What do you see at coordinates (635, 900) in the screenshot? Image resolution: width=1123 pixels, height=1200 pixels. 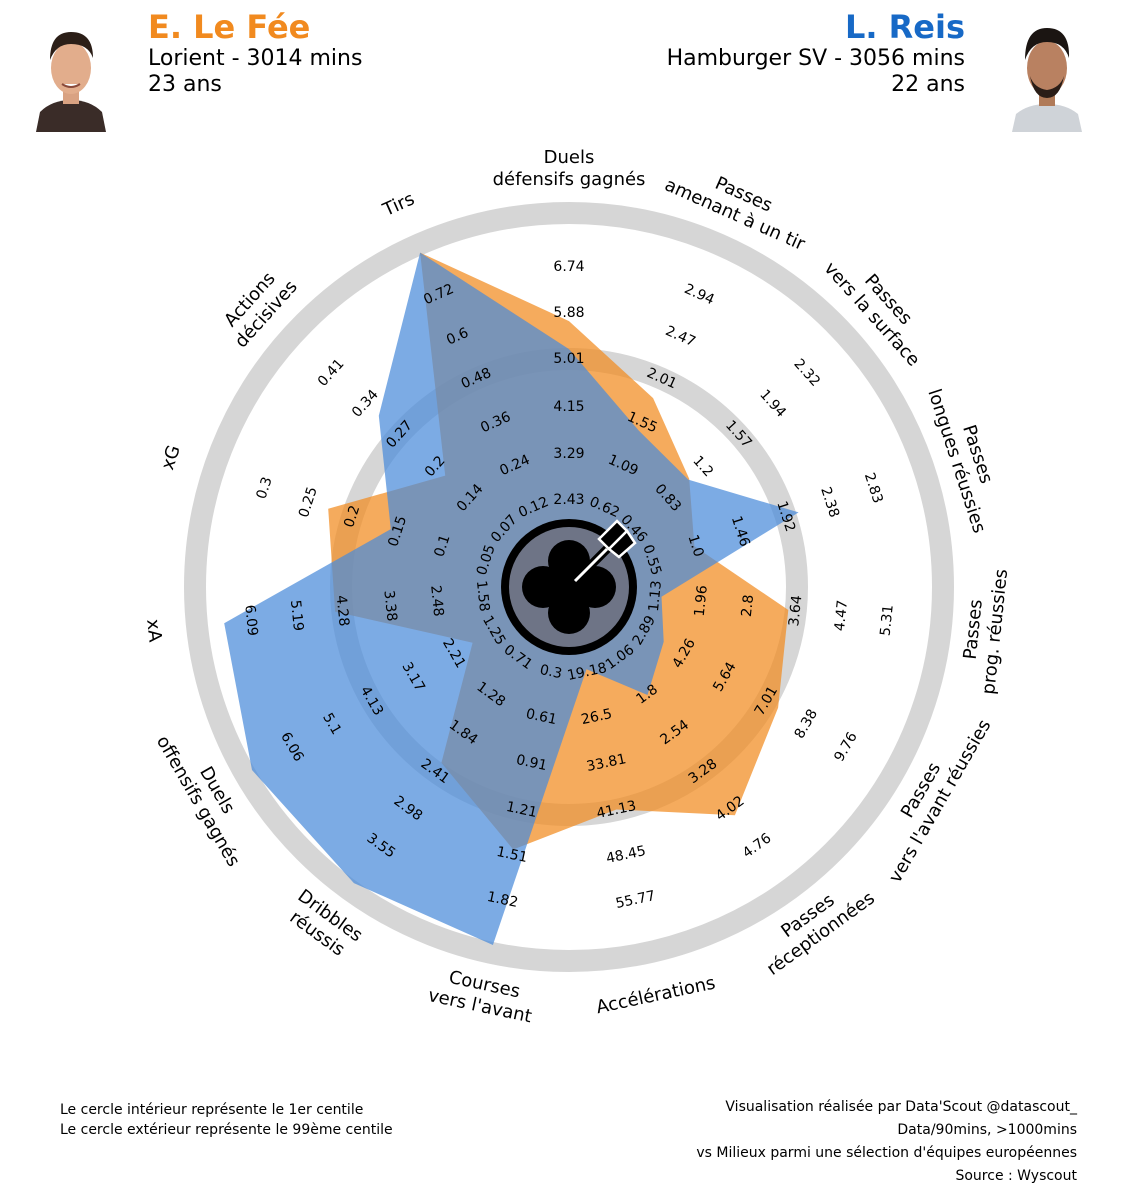 I see `tick-label: 55.77` at bounding box center [635, 900].